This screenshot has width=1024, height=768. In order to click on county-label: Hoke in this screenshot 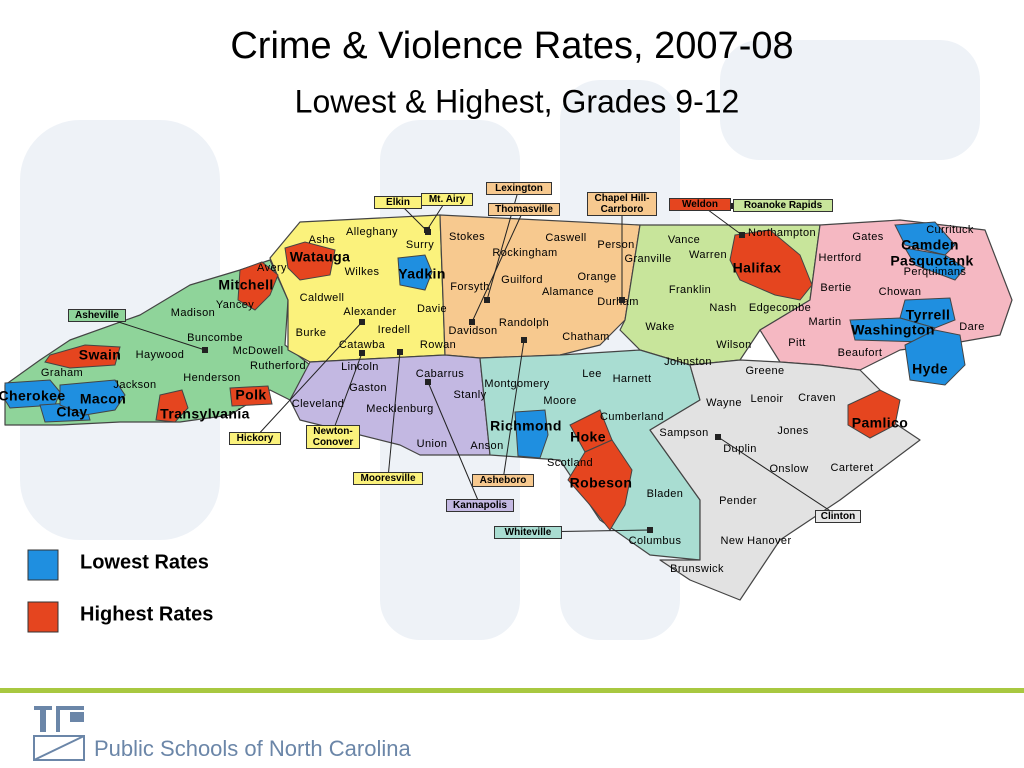, I will do `click(588, 437)`.